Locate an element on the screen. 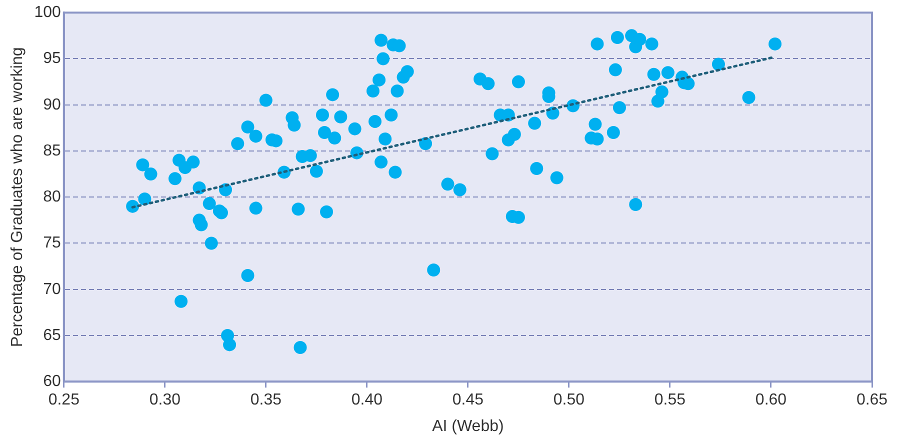 This screenshot has width=897, height=442. x-tick-label: 0.25 is located at coordinates (64, 400).